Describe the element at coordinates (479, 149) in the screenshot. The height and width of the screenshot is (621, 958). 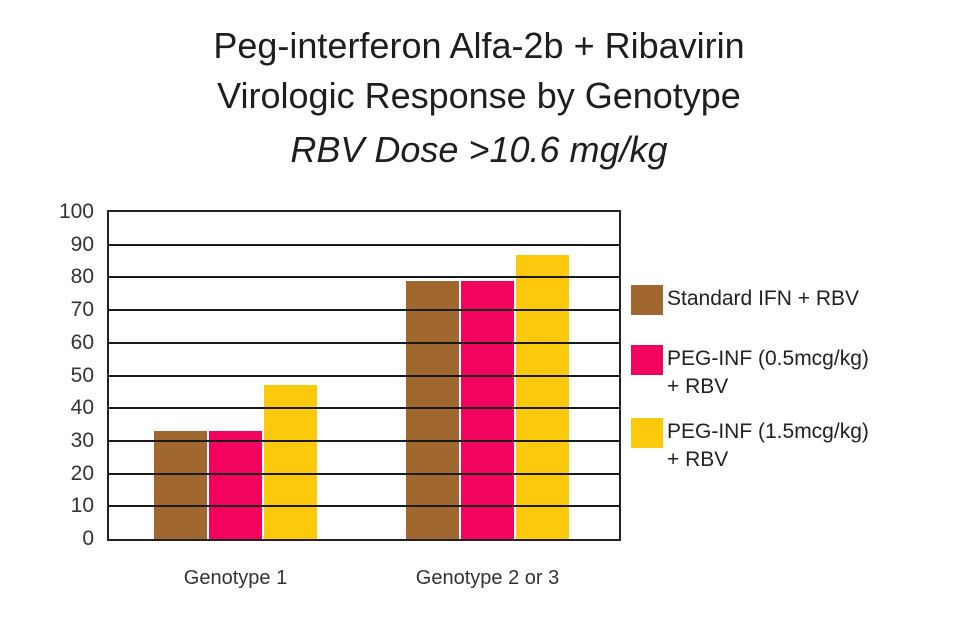
I see `chart-dose-subtitle: RBV Dose >10.6 mg/kg` at that location.